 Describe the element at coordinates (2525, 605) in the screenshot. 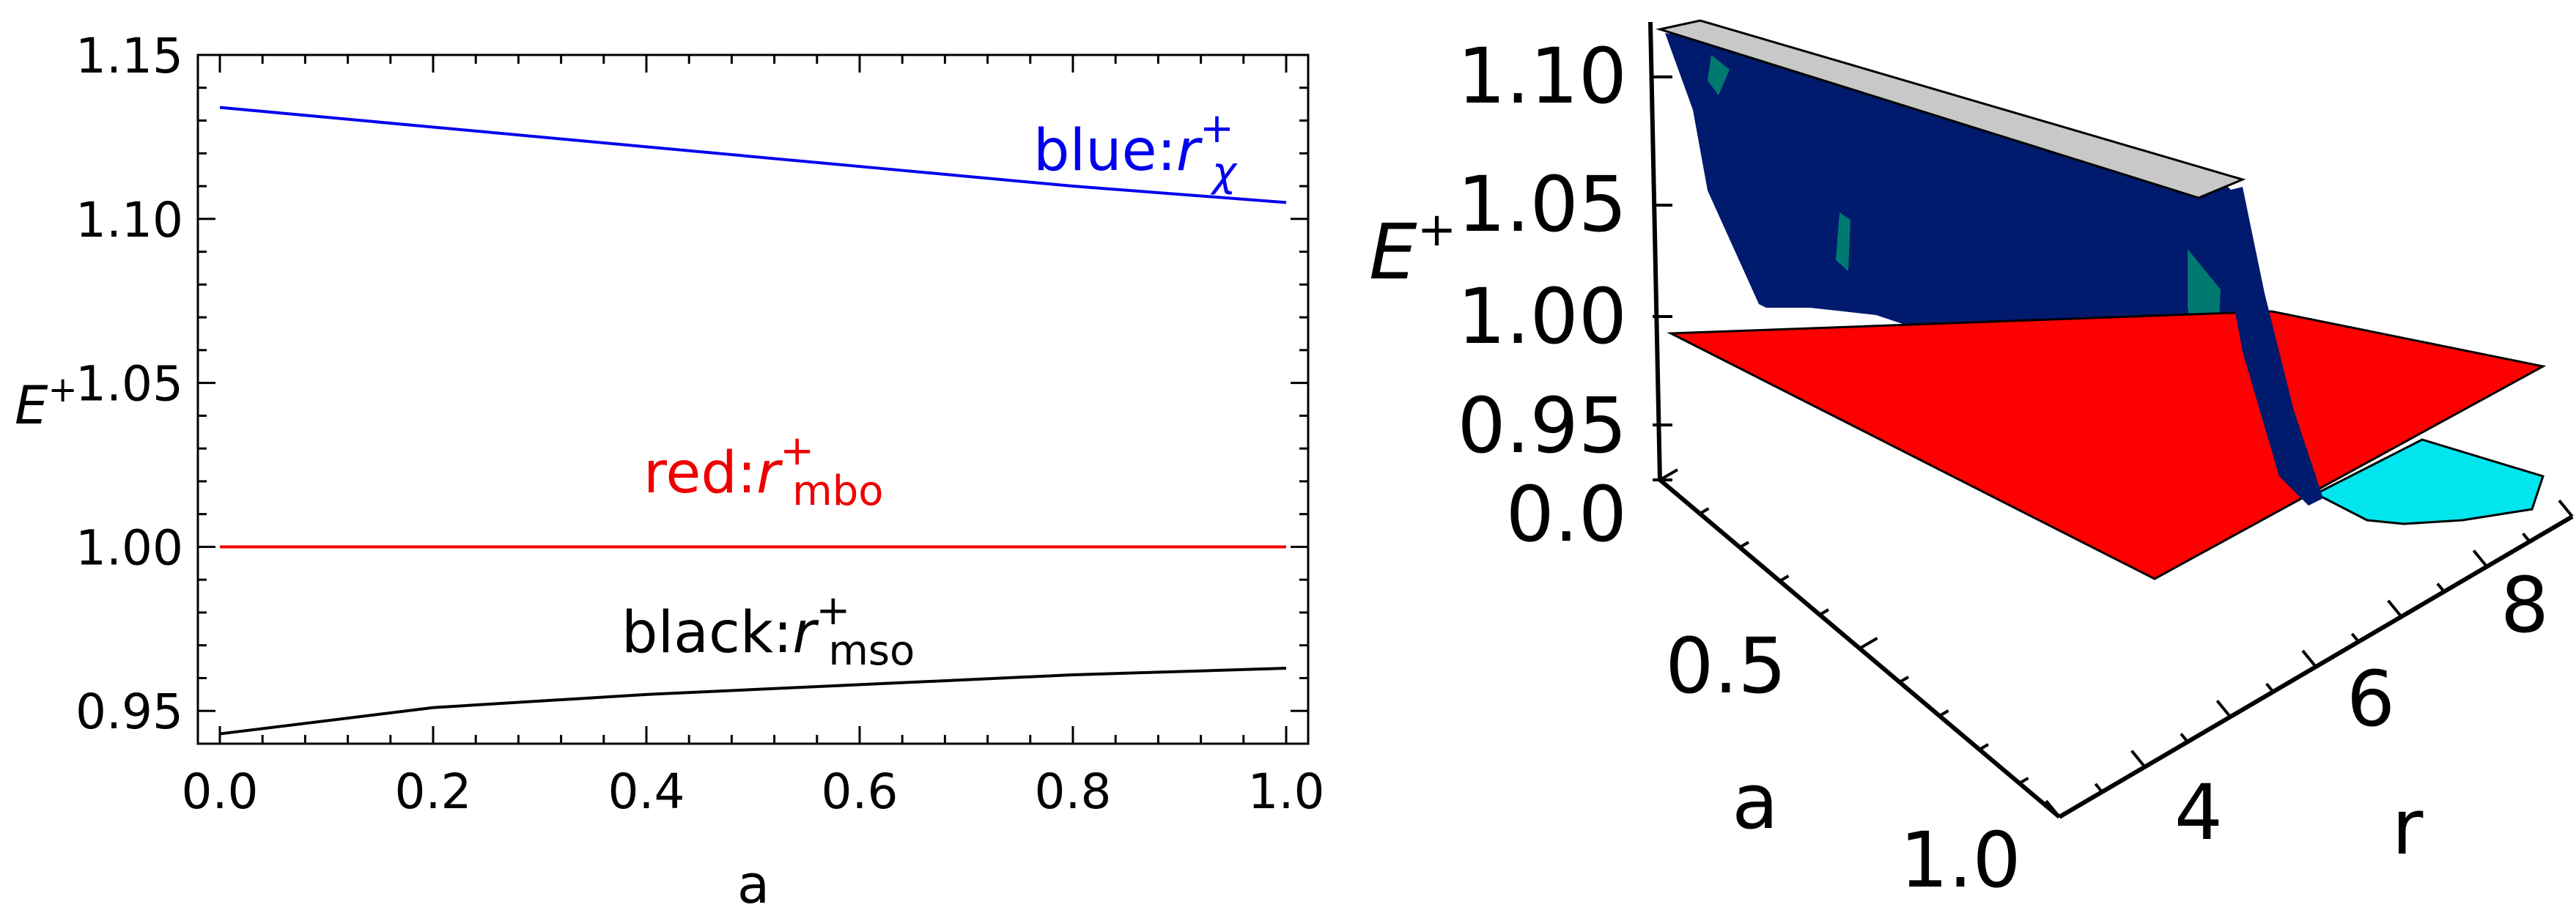

I see `r-tick-label: 8` at that location.